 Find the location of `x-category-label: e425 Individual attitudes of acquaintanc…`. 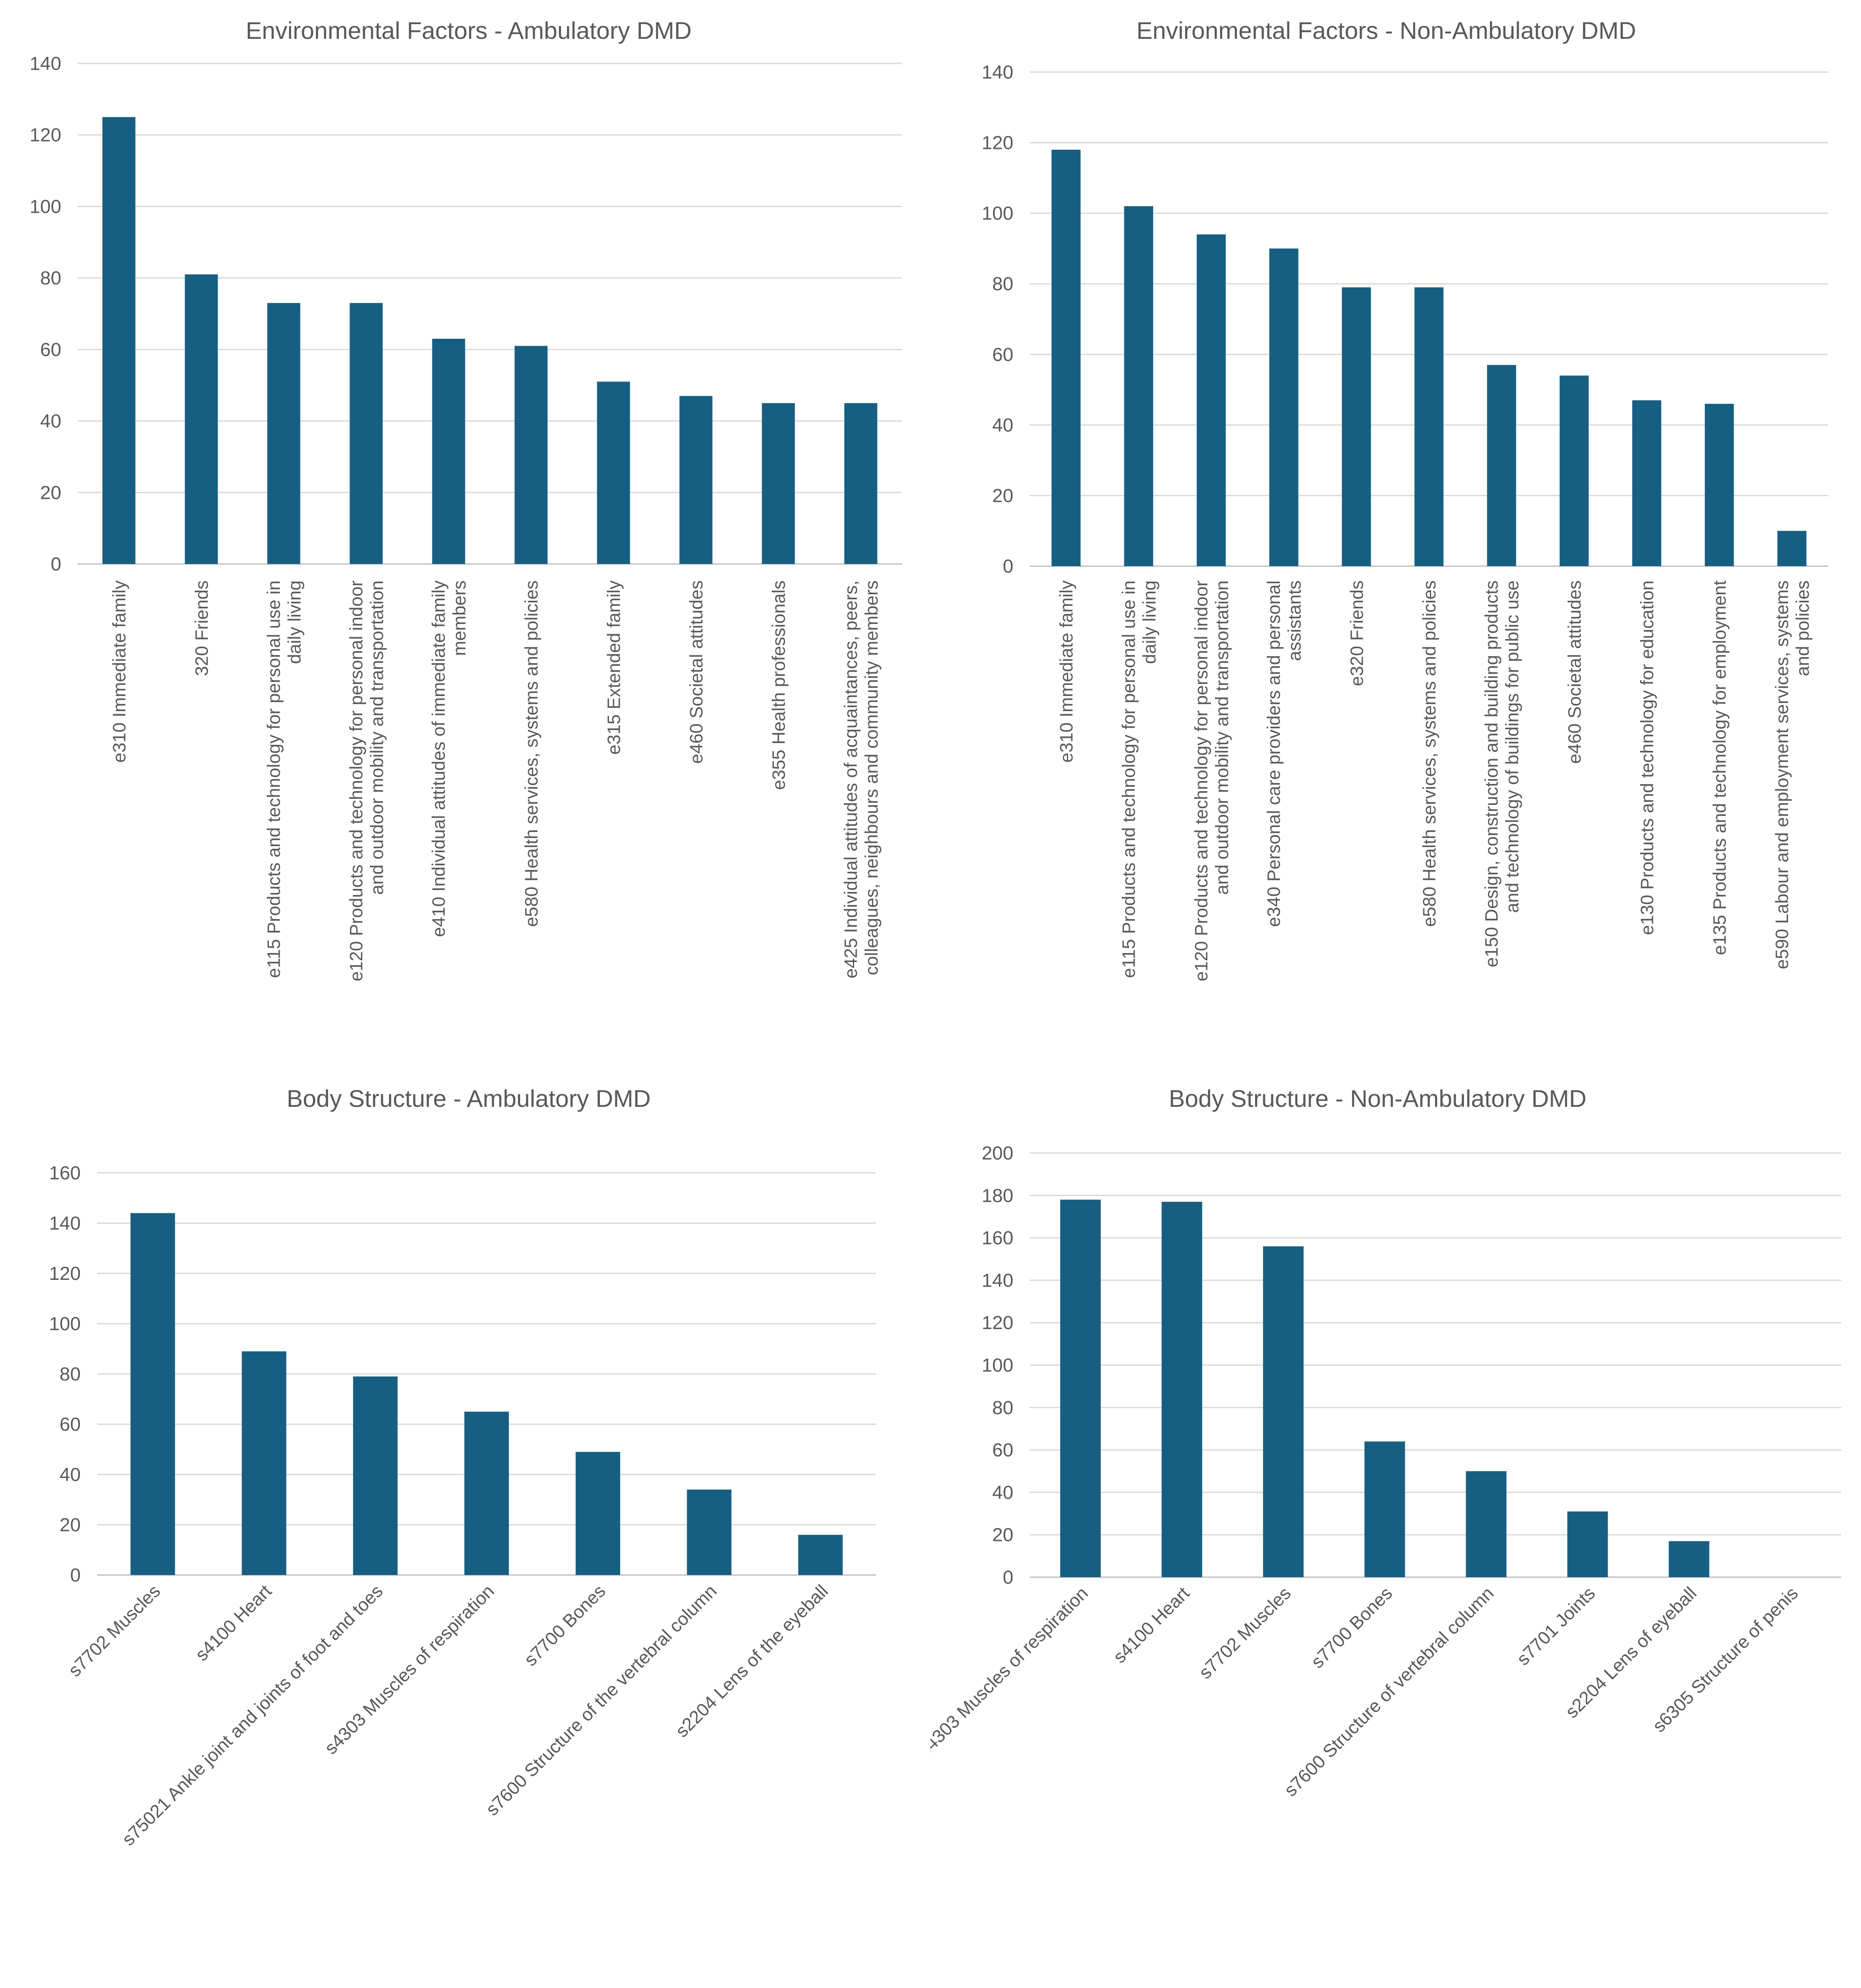

x-category-label: e425 Individual attitudes of acquaintanc… is located at coordinates (861, 779).